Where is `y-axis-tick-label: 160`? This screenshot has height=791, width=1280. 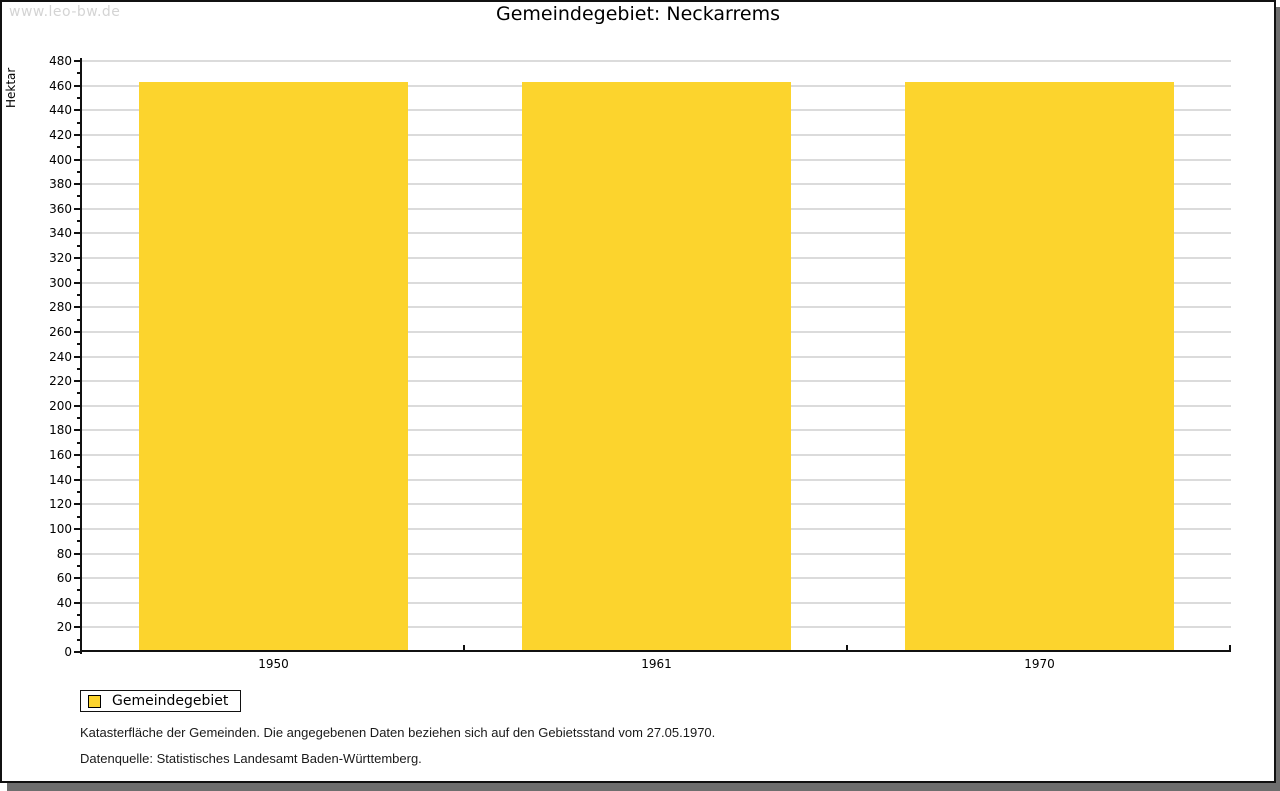 y-axis-tick-label: 160 is located at coordinates (60, 455).